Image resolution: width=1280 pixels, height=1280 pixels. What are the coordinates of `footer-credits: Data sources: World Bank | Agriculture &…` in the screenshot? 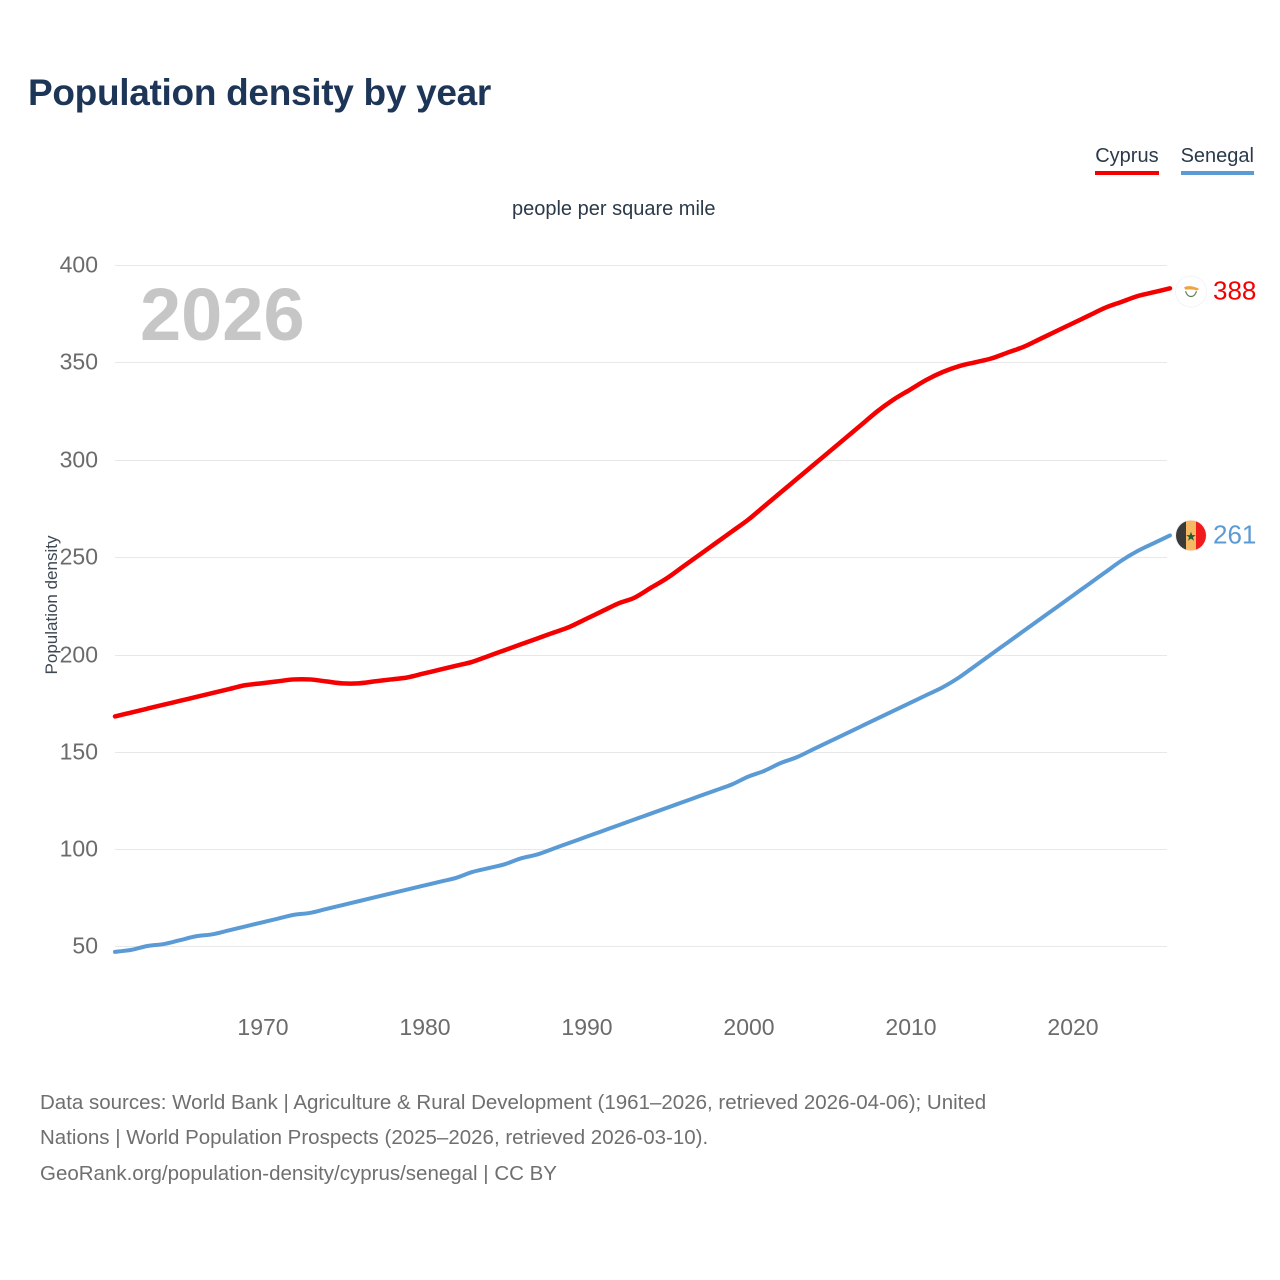 It's located at (647, 1138).